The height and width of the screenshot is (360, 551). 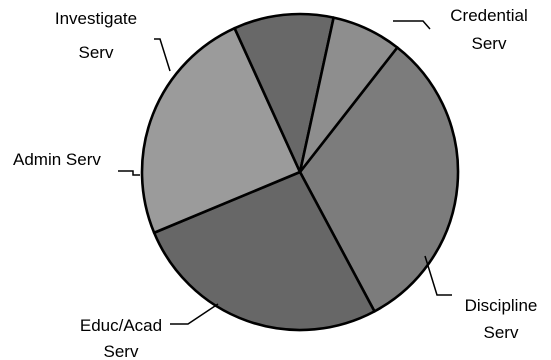 What do you see at coordinates (489, 43) in the screenshot?
I see `slice-label-credential: Serv` at bounding box center [489, 43].